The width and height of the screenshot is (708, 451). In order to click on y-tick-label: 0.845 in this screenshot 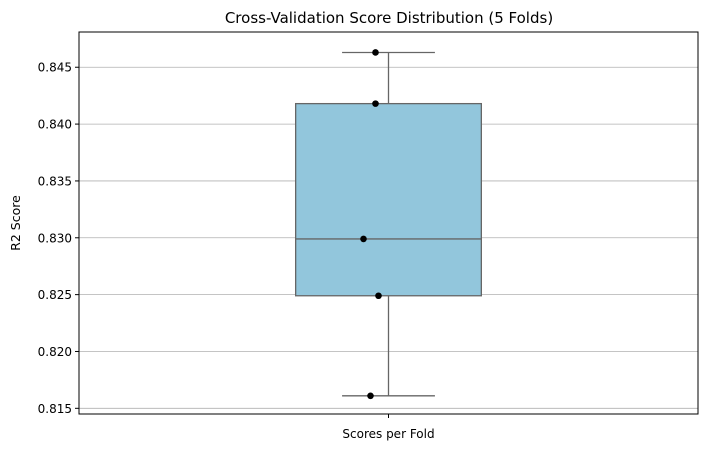, I will do `click(55, 68)`.